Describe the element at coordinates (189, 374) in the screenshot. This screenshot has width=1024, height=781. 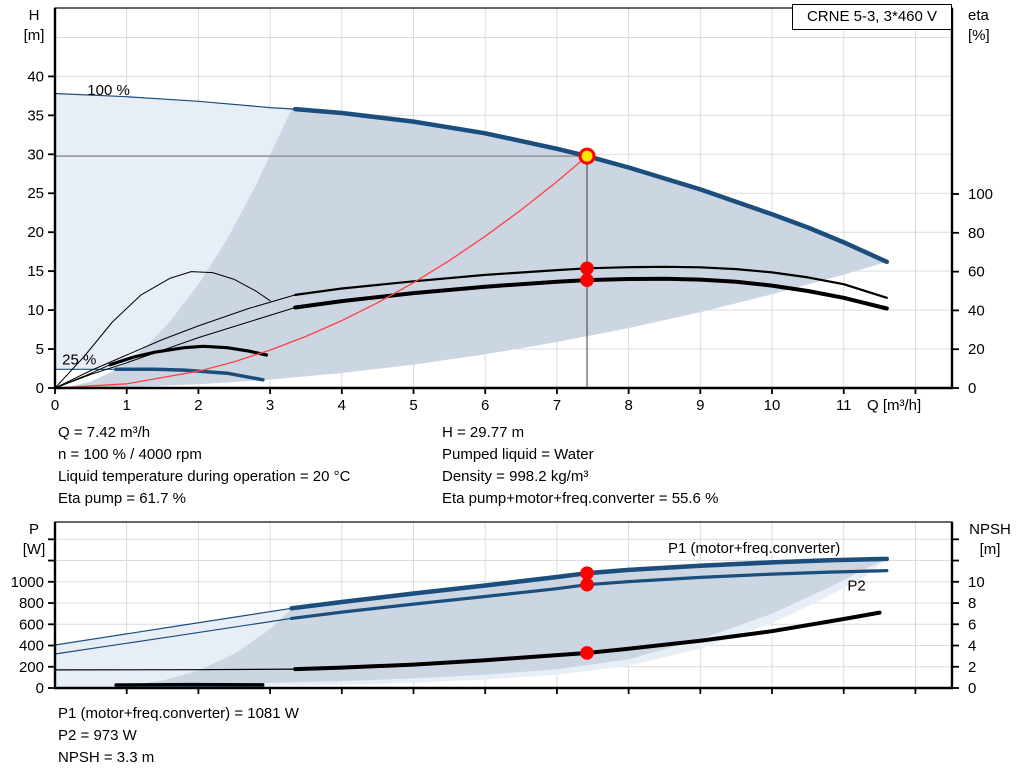
I see `head-25pct` at that location.